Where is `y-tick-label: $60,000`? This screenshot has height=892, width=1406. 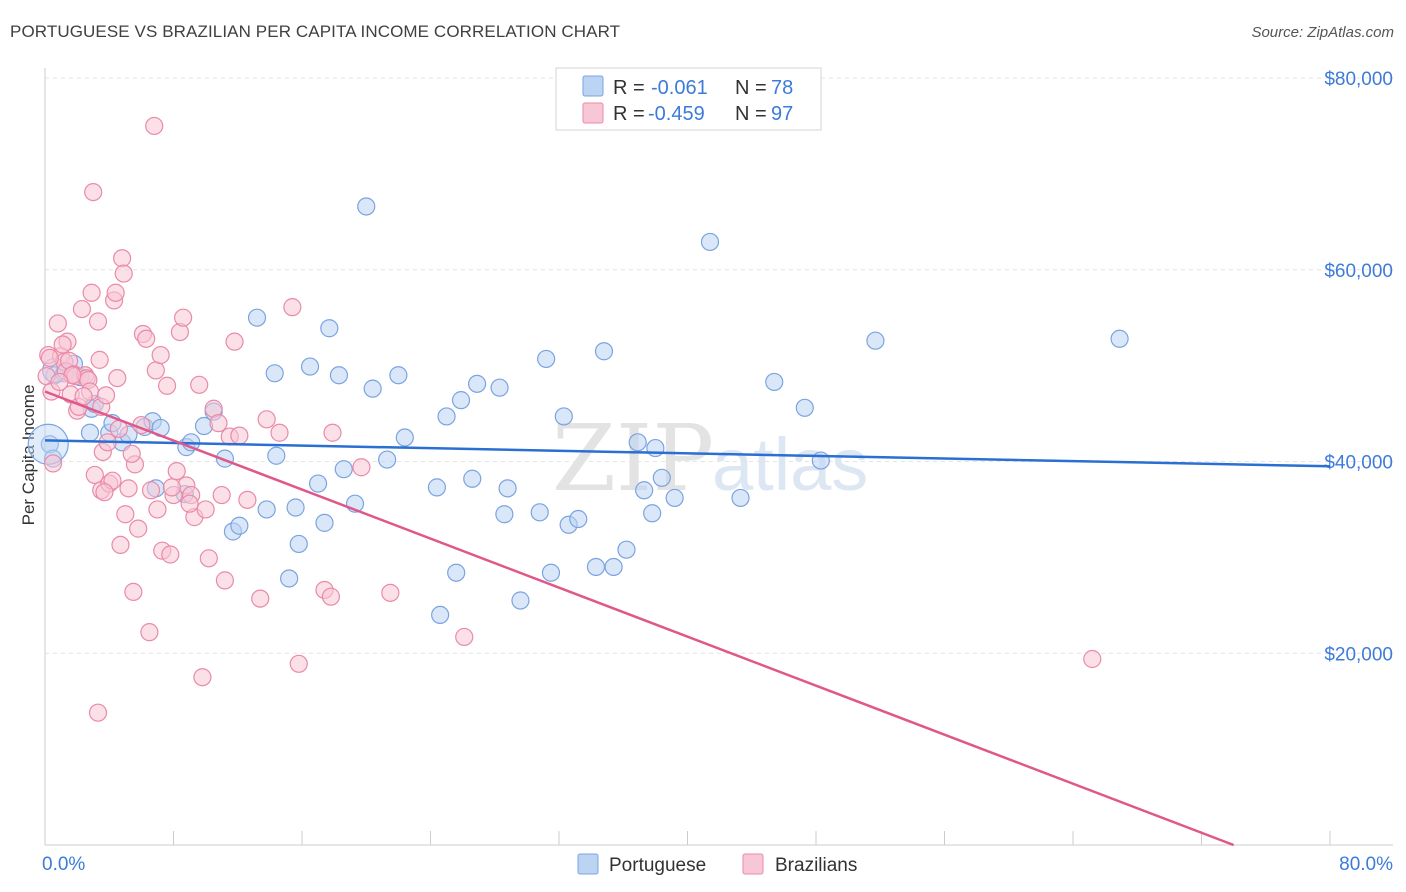
y-tick-label: $60,000 is located at coordinates (1358, 271).